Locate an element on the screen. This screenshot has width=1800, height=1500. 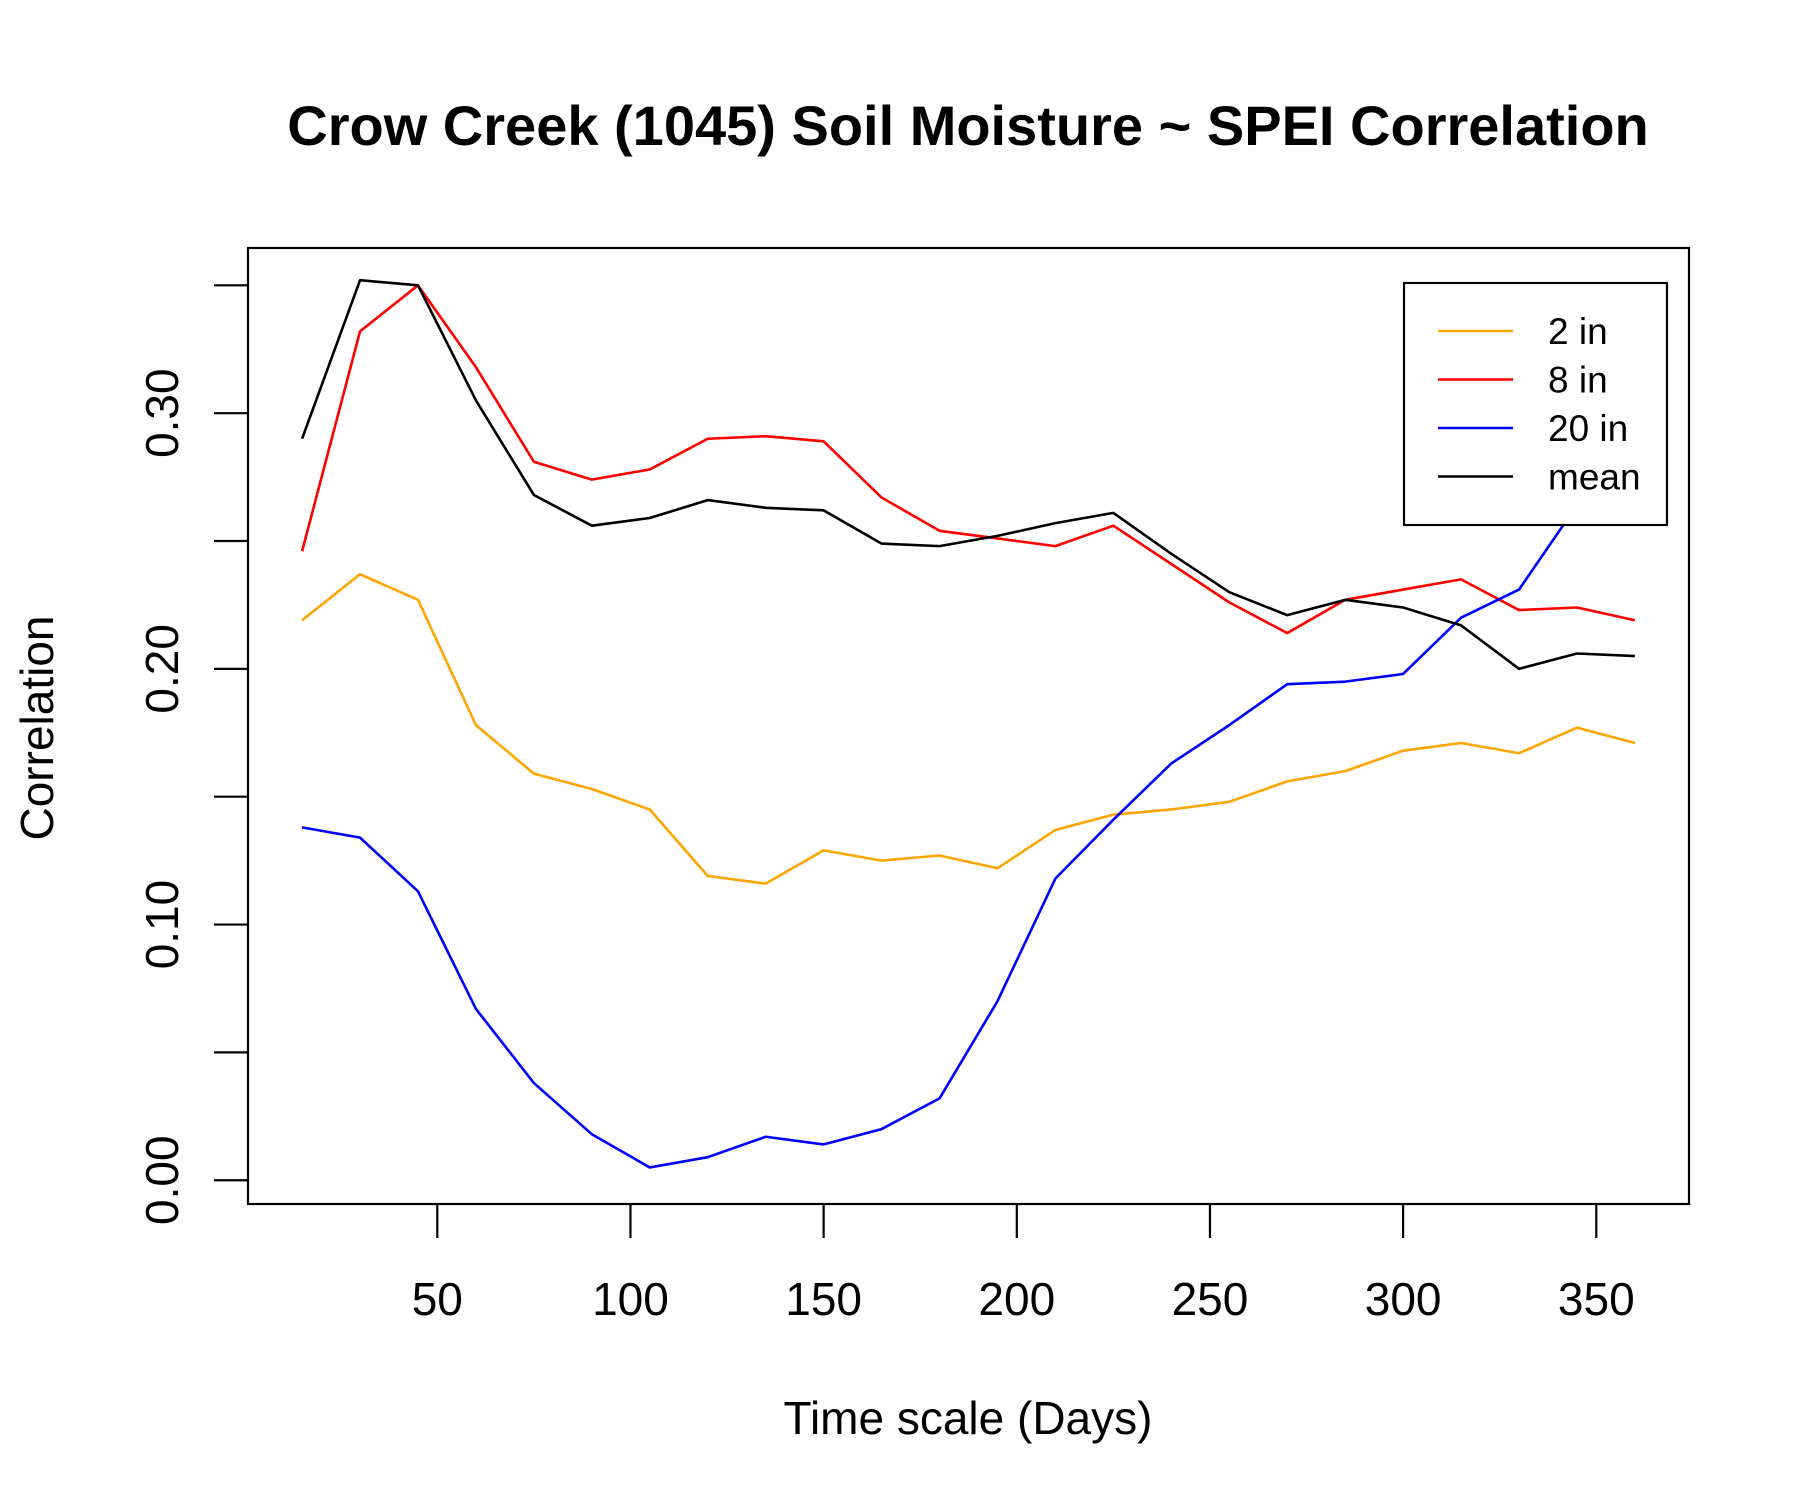
legend: 2 in 8 in 20 in mean is located at coordinates (1535, 404).